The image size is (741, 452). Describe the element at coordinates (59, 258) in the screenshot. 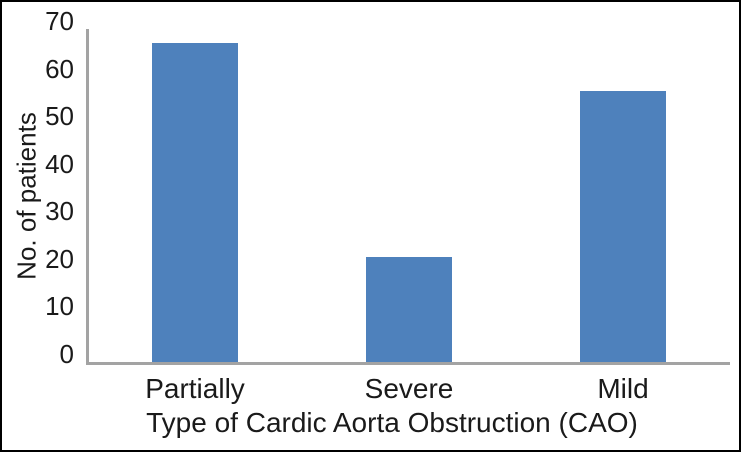

I see `y-tick-label-20: 20` at that location.